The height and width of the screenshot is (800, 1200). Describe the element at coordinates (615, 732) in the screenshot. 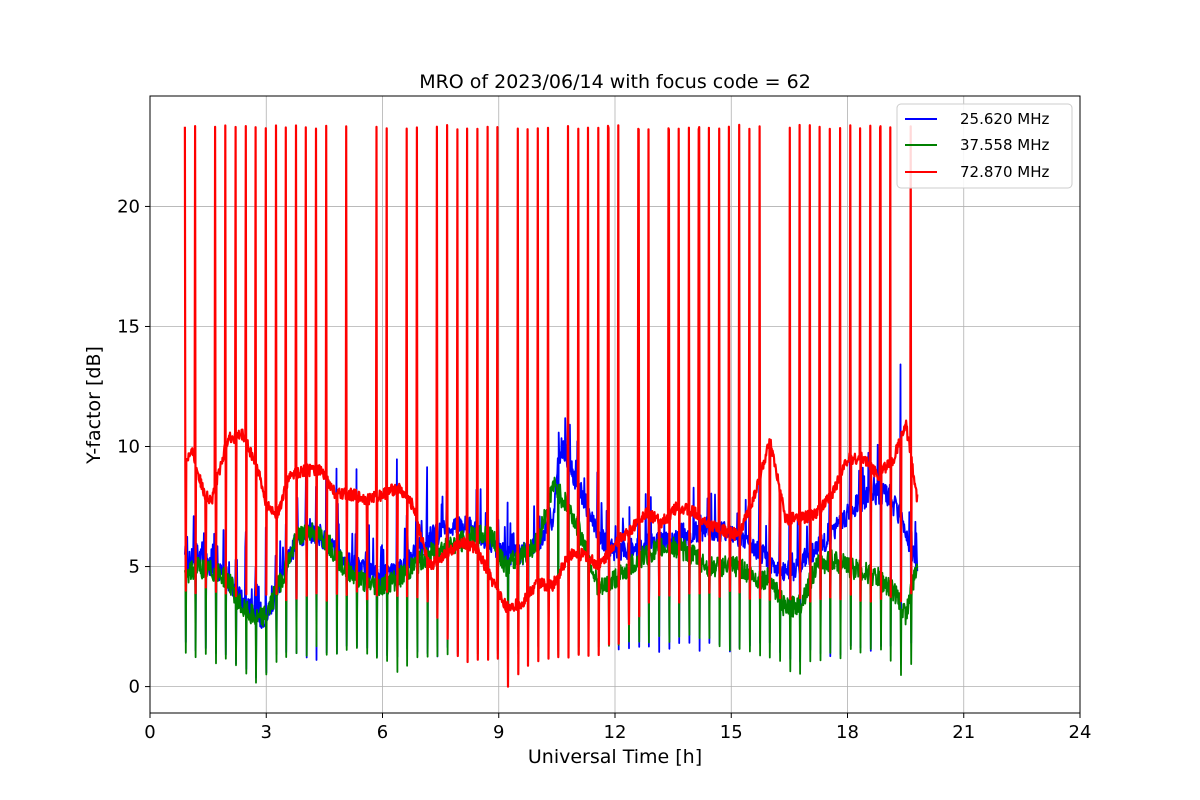

I see `x-tick-label: 12` at that location.